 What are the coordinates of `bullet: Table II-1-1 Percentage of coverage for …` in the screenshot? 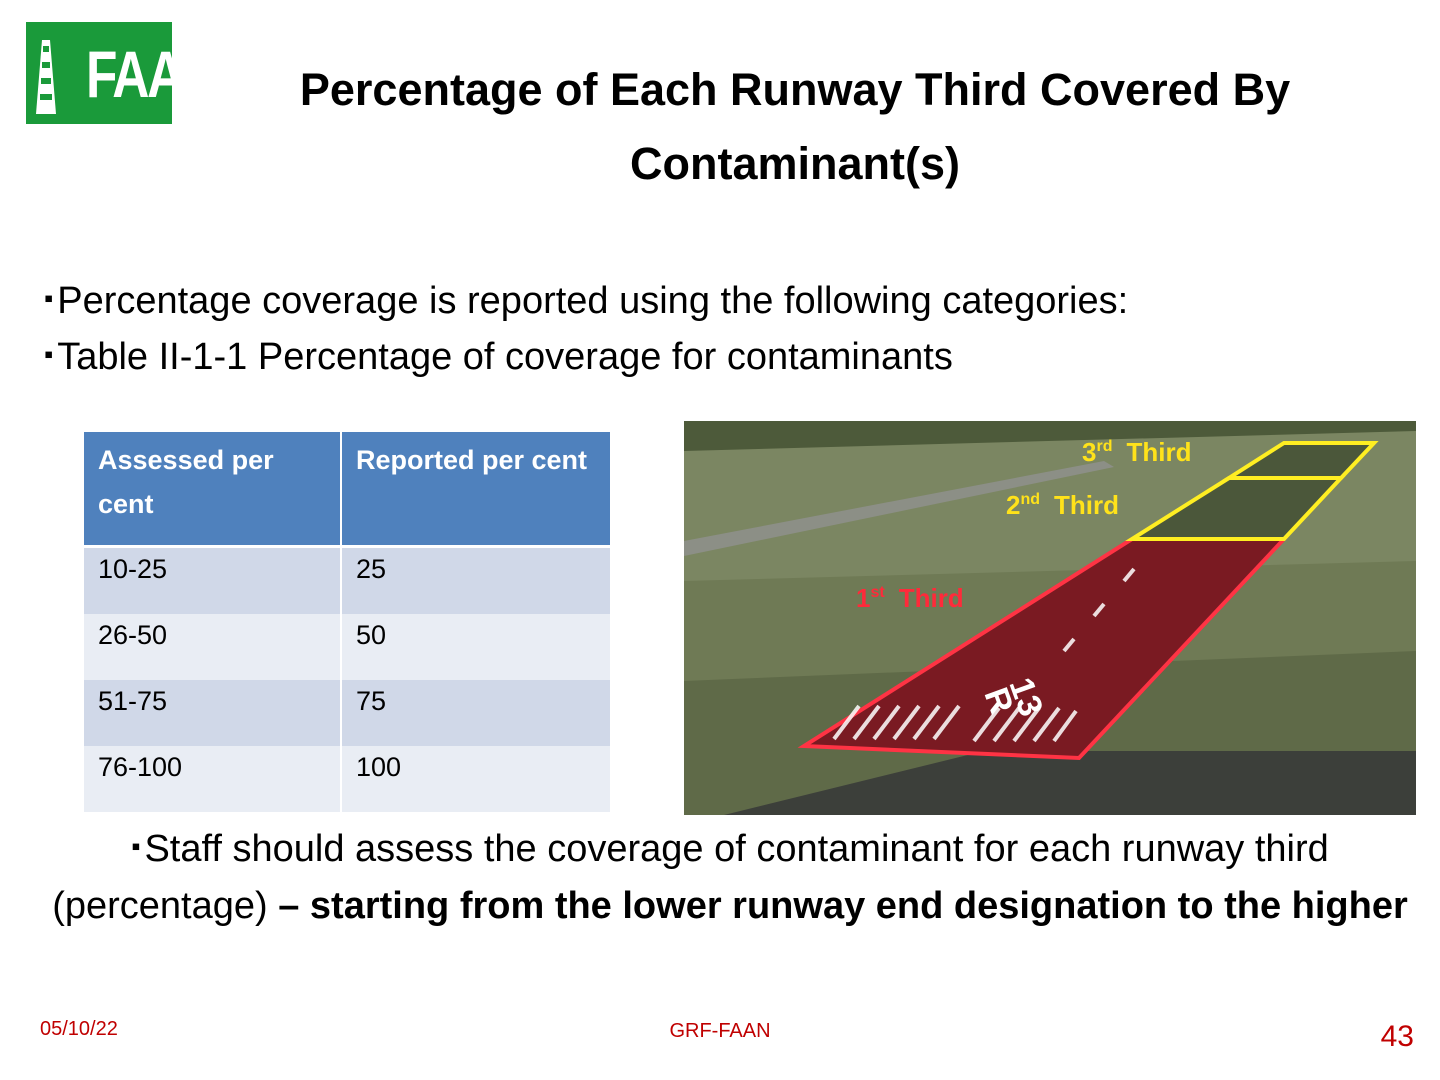 It's located at (498, 357).